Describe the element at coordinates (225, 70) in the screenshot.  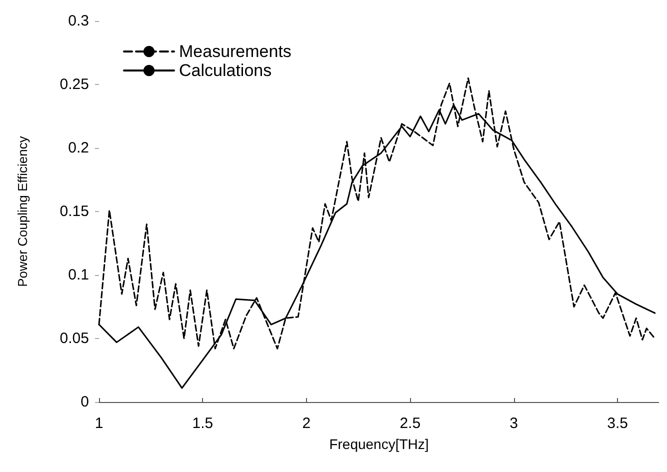
I see `legend-label: Calculations` at that location.